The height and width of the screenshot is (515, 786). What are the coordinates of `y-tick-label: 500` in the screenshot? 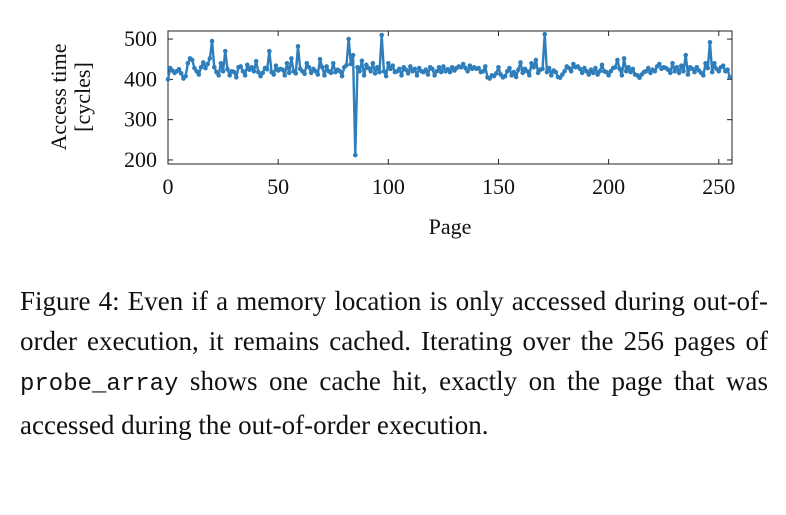 It's located at (140, 38).